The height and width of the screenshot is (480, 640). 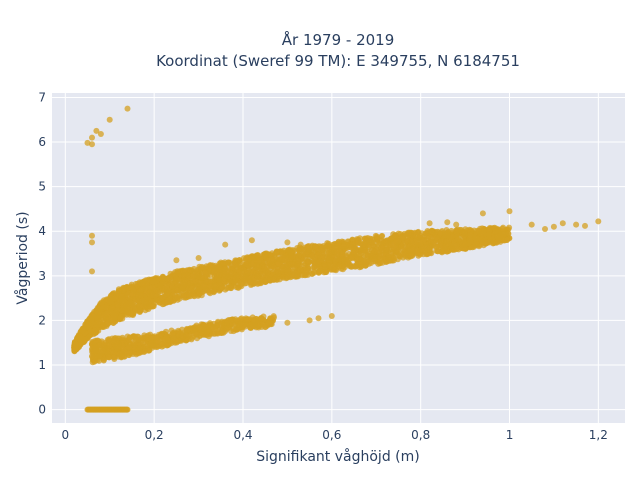 I want to click on y-tick-label: 2, so click(x=42, y=320).